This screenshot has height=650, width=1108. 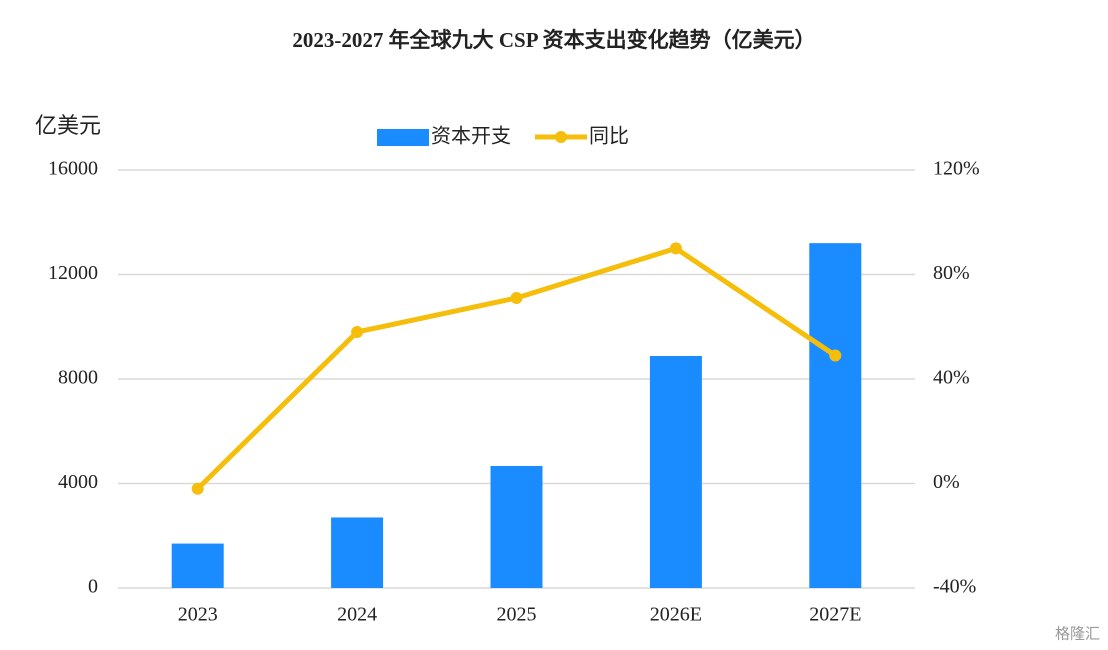 I want to click on y2-tick-label: 0%, so click(x=946, y=482).